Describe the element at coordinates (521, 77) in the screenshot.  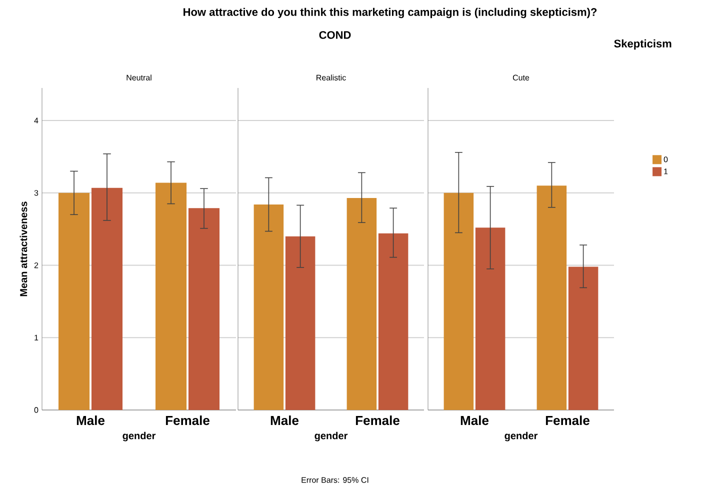
I see `chart-title: Cute` at that location.